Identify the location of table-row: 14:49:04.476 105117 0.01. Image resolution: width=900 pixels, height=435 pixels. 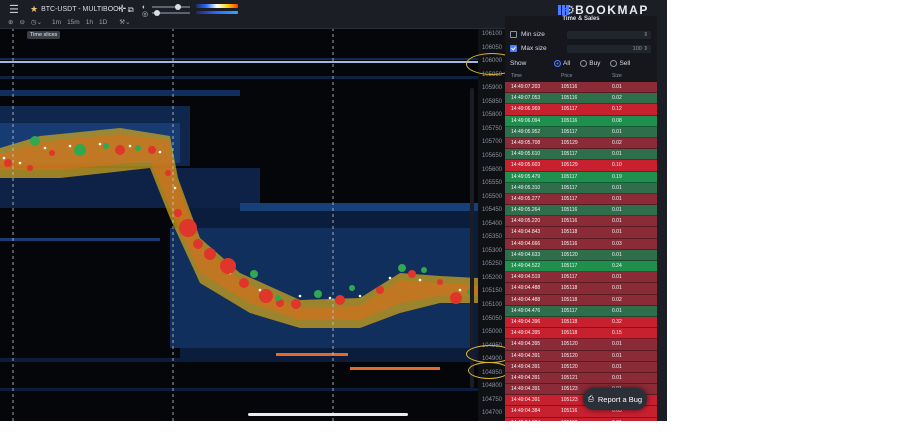
(581, 311).